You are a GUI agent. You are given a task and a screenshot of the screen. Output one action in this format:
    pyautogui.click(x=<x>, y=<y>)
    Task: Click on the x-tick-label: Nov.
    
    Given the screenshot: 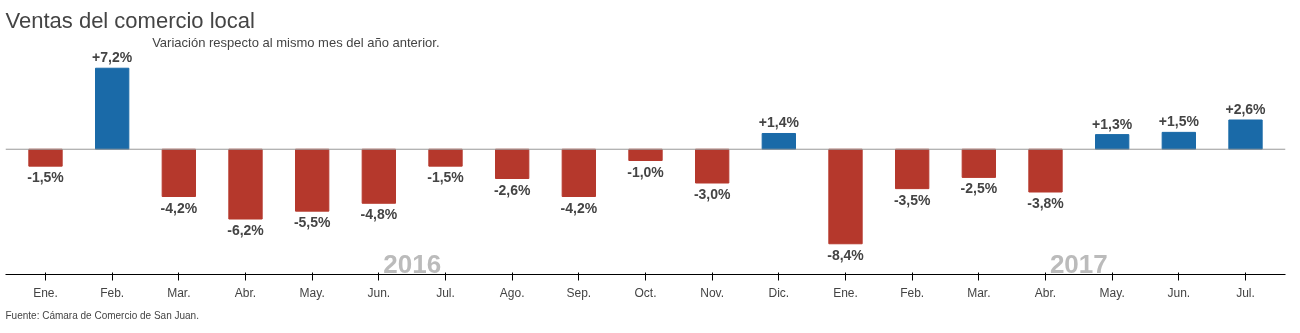 What is the action you would take?
    pyautogui.click(x=712, y=292)
    